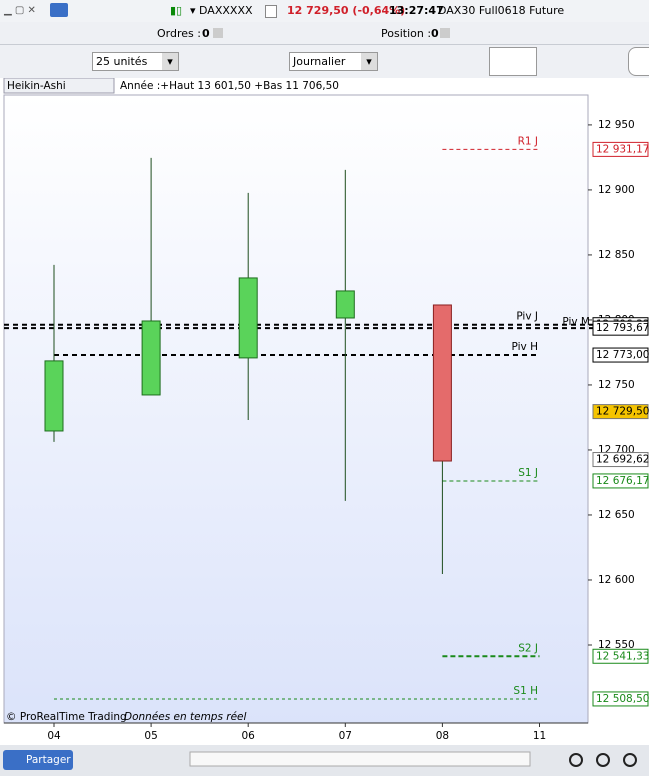 This screenshot has height=776, width=649. I want to click on quantity: 25 unités, so click(122, 61).